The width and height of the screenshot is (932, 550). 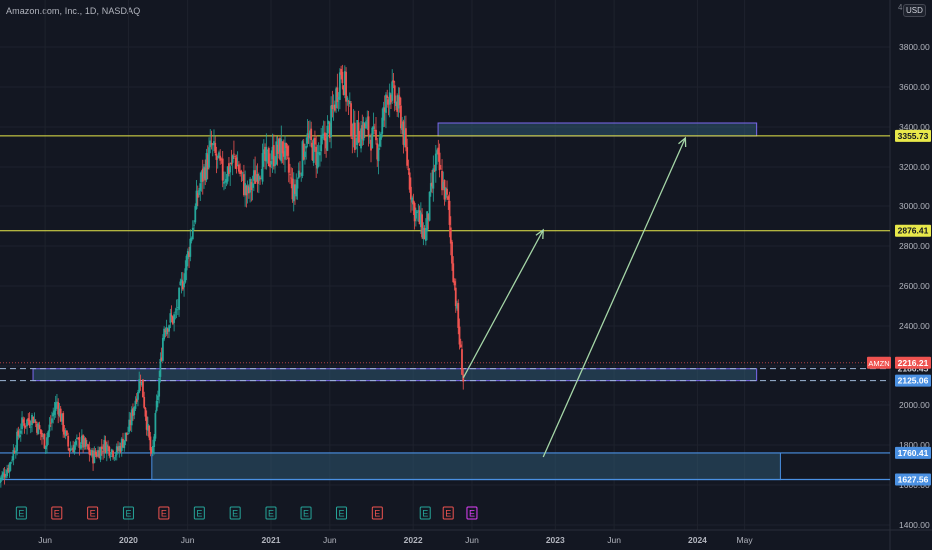 I want to click on price-tick-label: 3000.00, so click(x=914, y=206).